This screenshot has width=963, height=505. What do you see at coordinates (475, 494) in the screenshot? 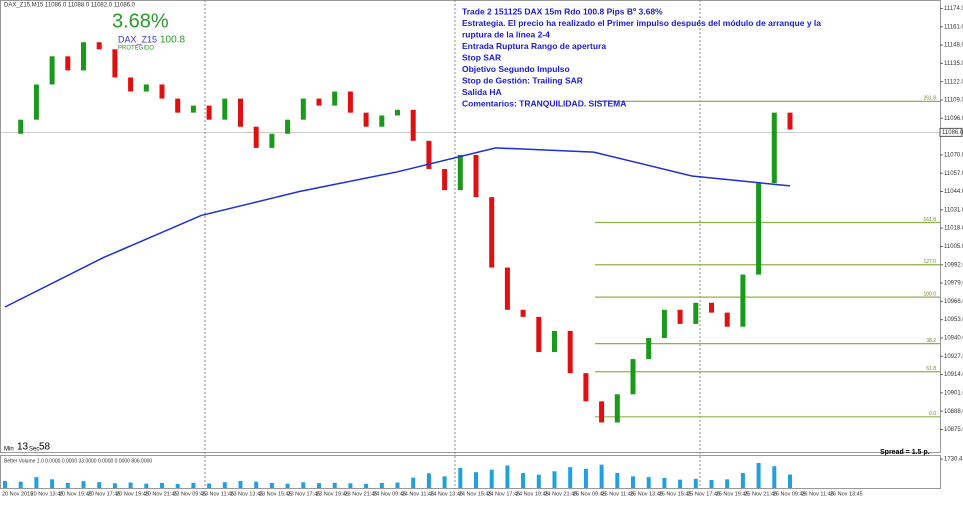
I see `x-tick-label: 24 Nov 15:45` at bounding box center [475, 494].